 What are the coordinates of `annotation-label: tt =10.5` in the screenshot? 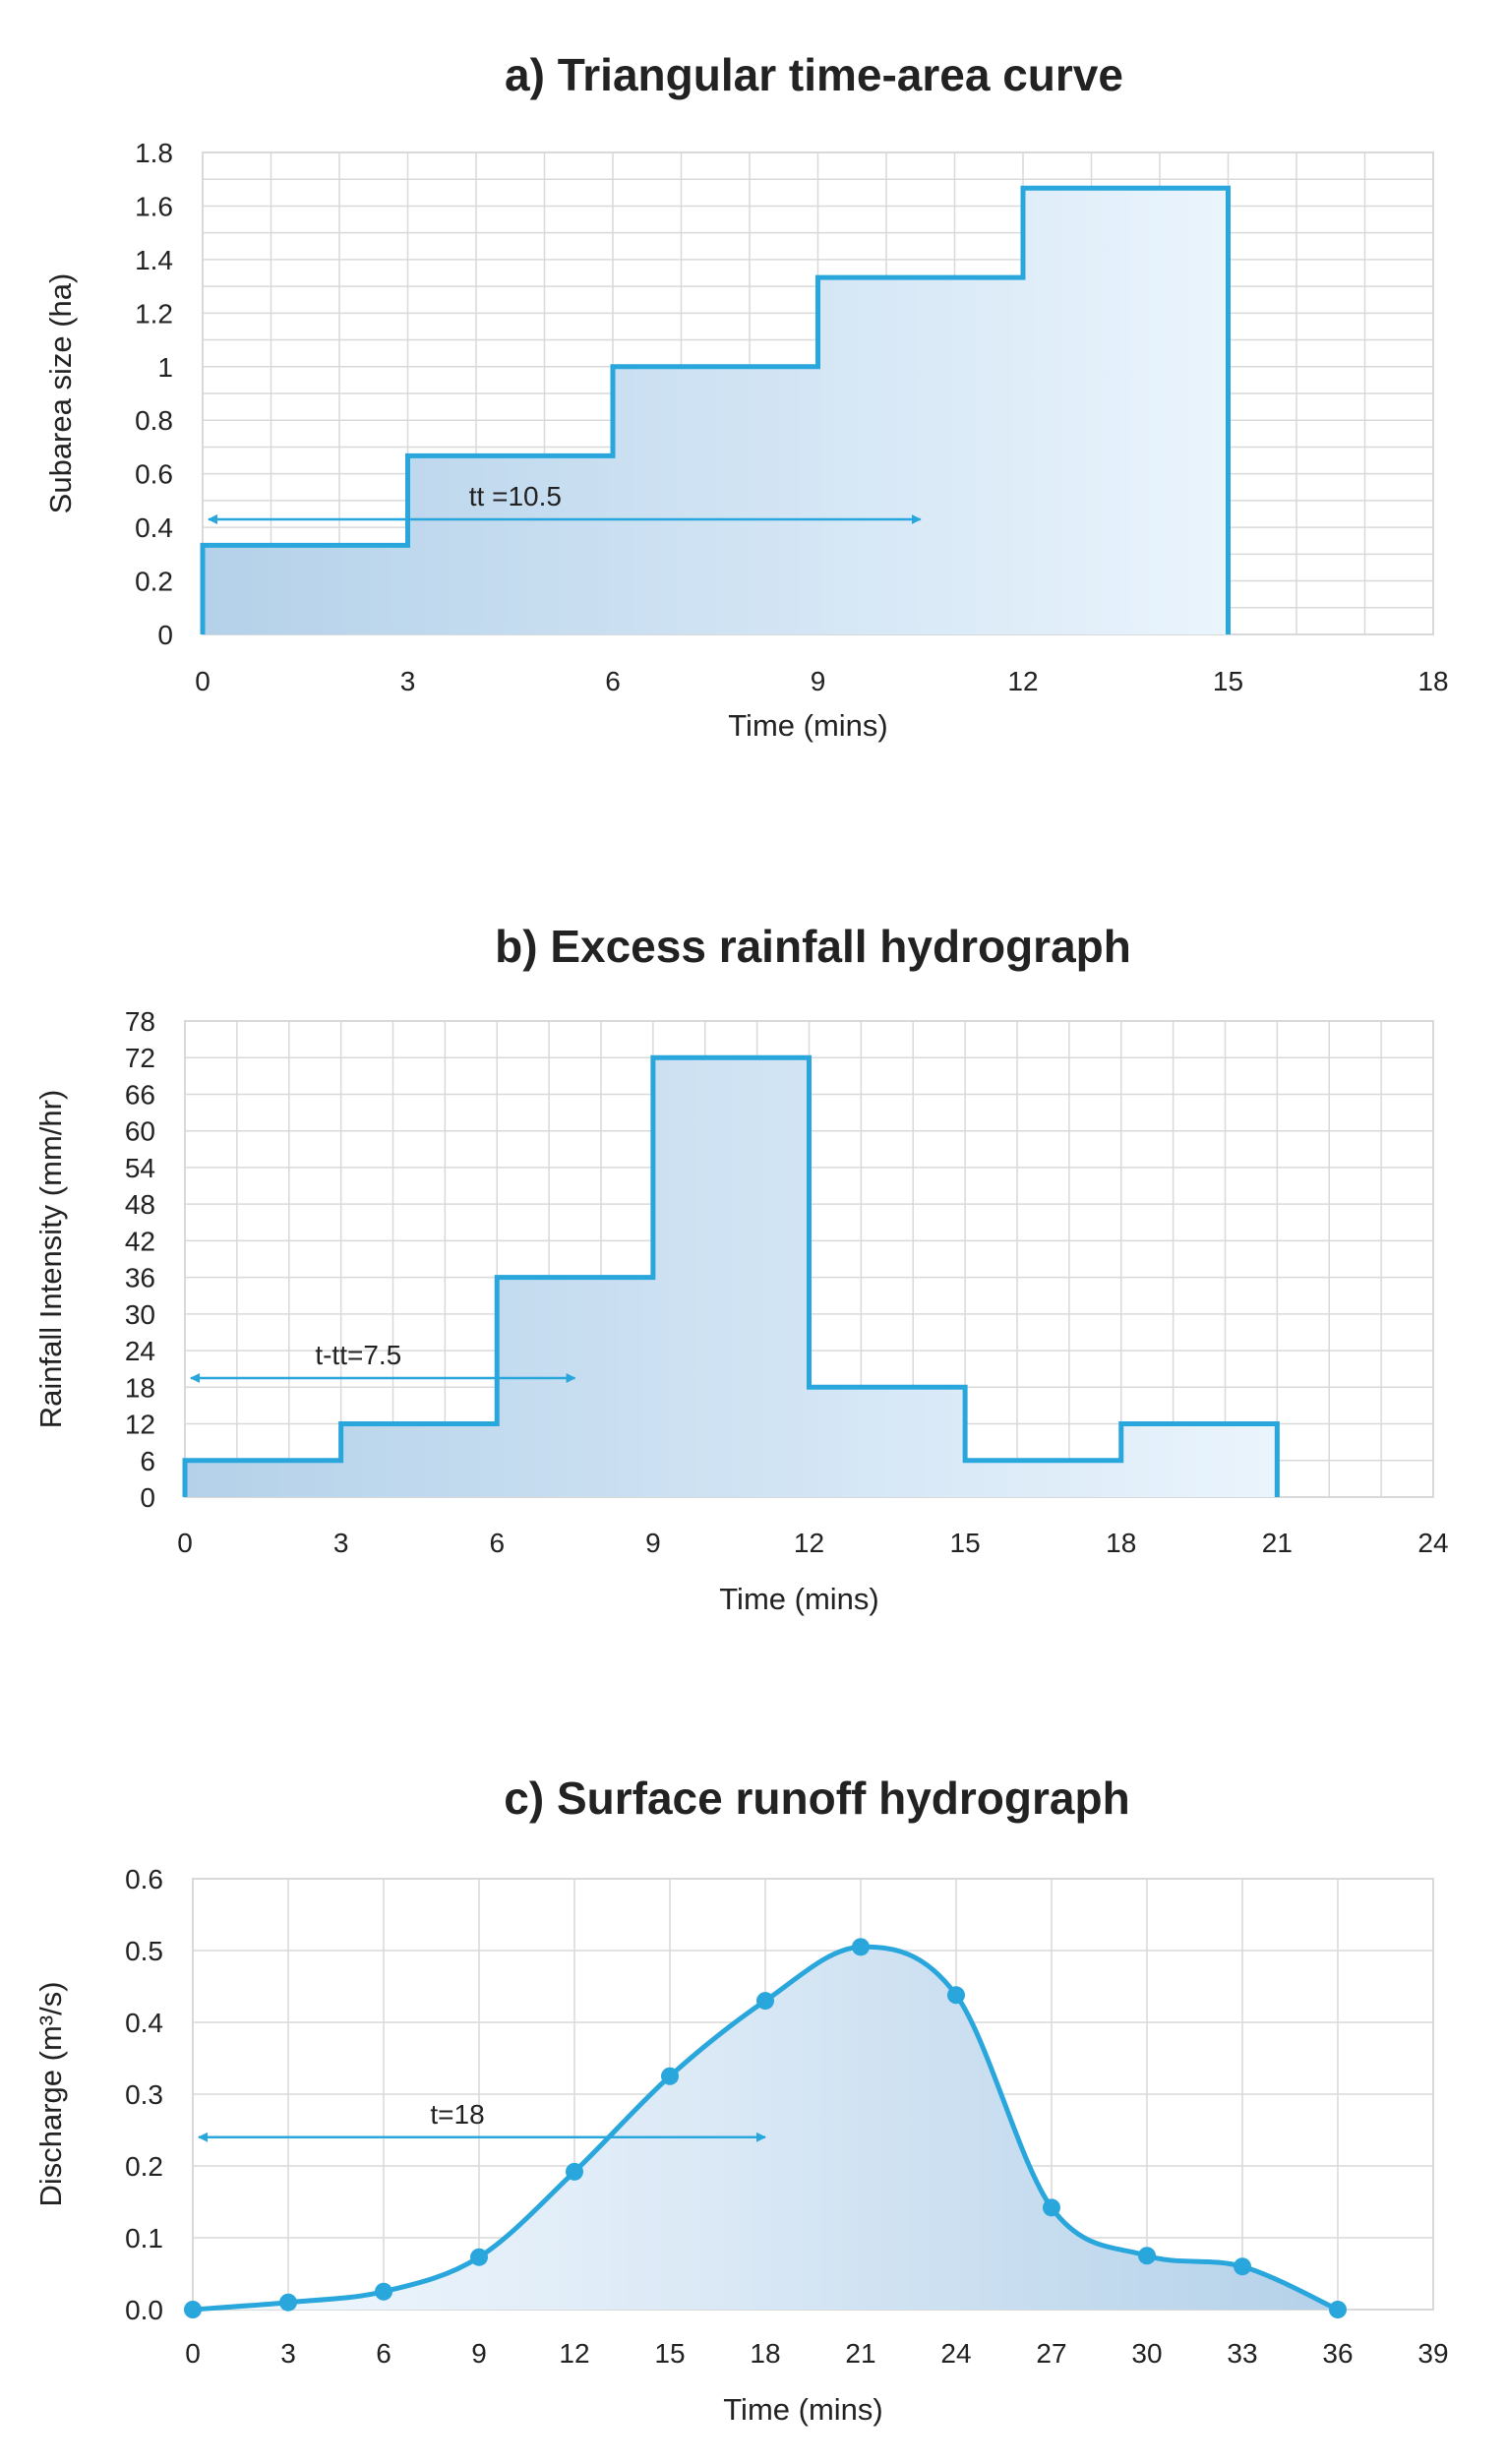 It's located at (515, 496).